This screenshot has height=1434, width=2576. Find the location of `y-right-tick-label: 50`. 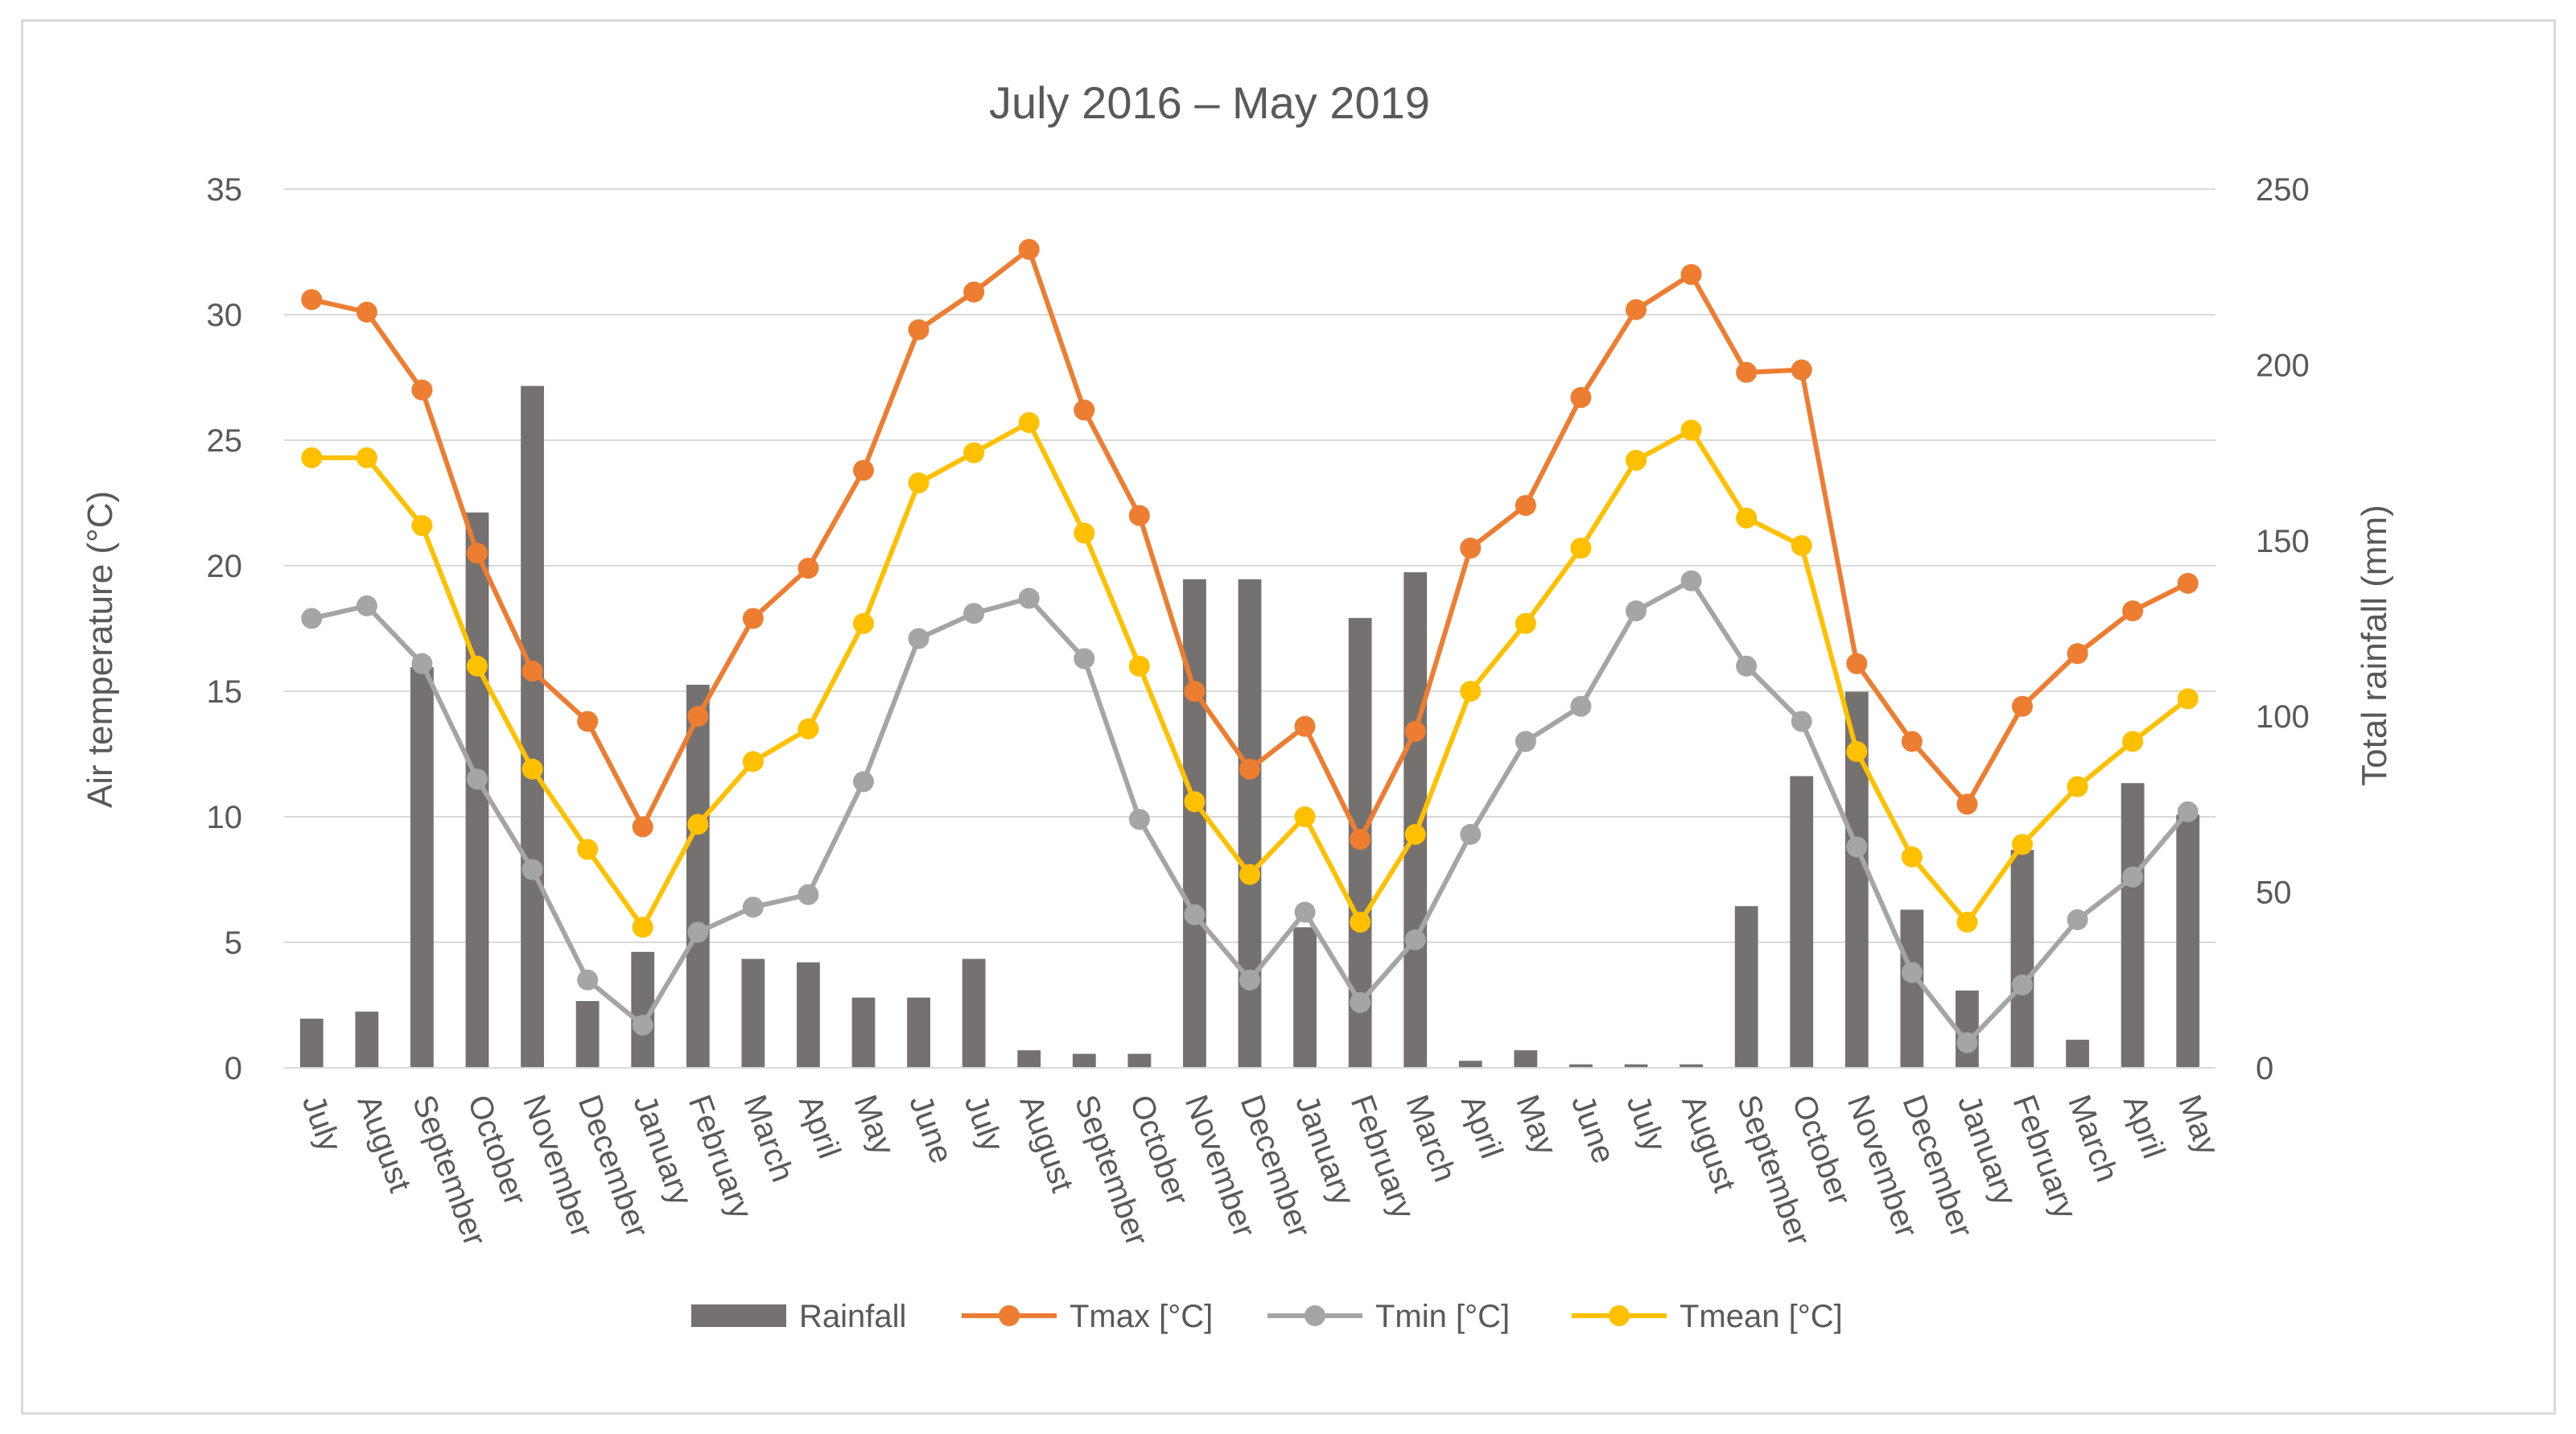

y-right-tick-label: 50 is located at coordinates (2274, 893).